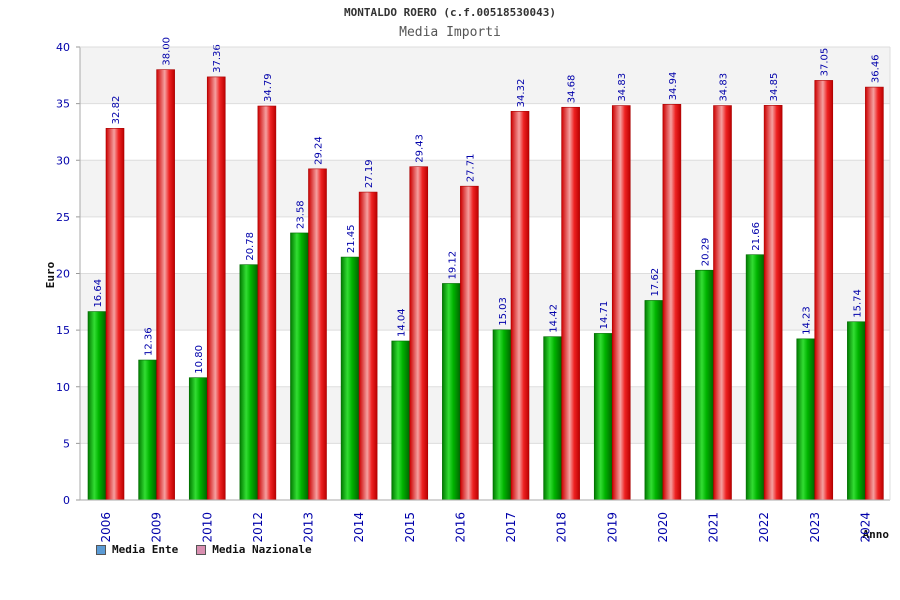  I want to click on legend-item-media-ente: Media Ente, so click(137, 549).